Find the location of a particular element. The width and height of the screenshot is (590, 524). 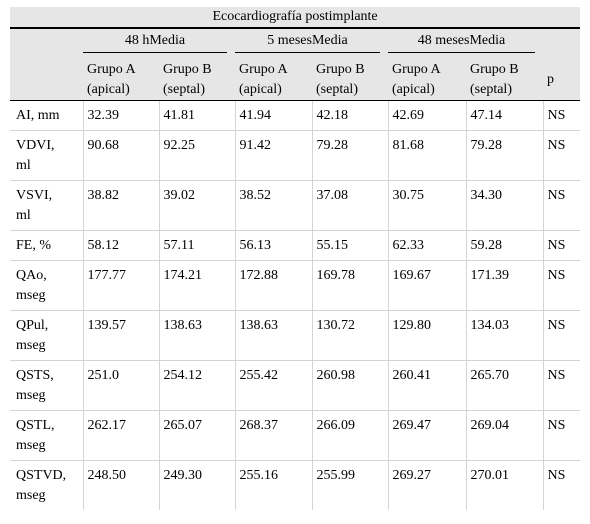

row-label-line: AI, mm is located at coordinates (38, 115).